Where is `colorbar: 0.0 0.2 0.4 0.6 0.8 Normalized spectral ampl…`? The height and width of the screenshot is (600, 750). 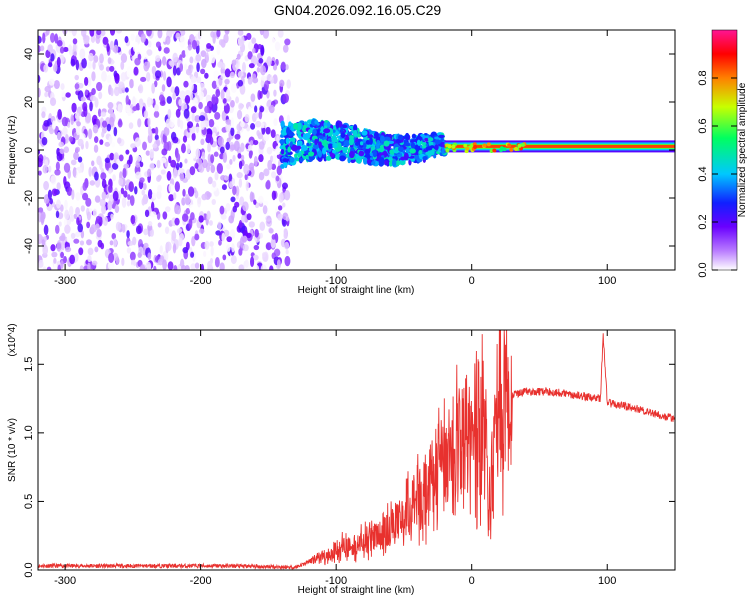
colorbar: 0.0 0.2 0.4 0.6 0.8 Normalized spectral ampl… is located at coordinates (722, 153).